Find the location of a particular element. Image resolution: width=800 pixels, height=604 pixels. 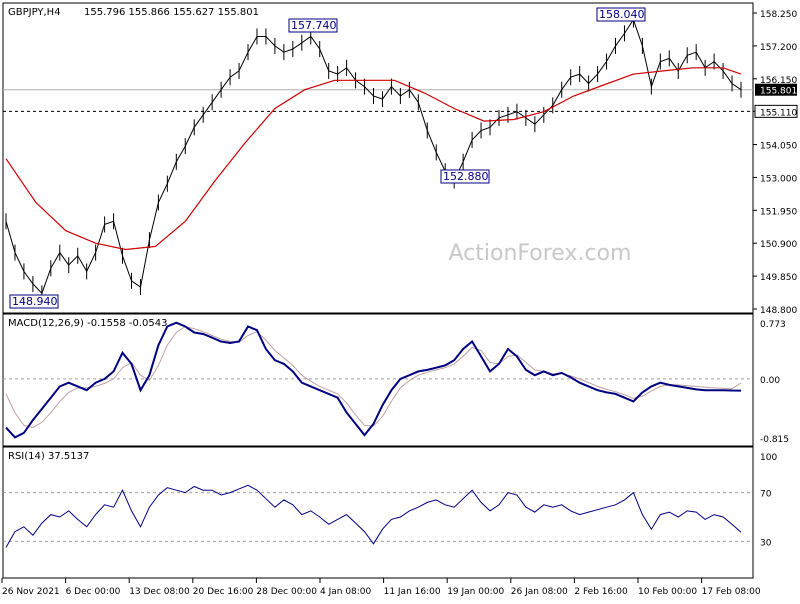

price-tick-label: 158.250 is located at coordinates (778, 15).